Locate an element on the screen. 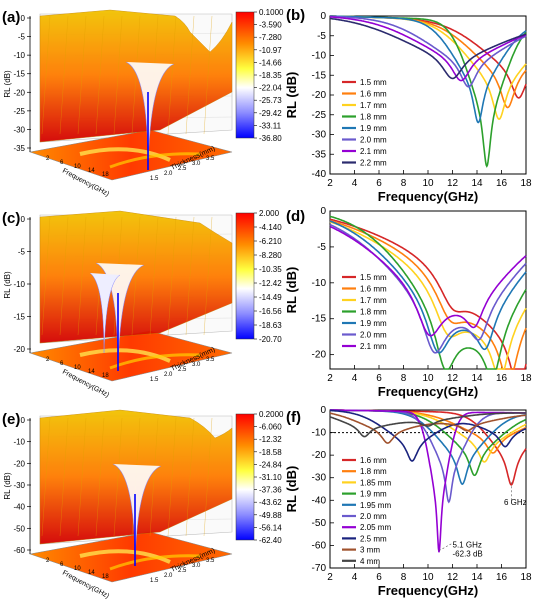 The width and height of the screenshot is (534, 609). annotation: 5.1 GHz is located at coordinates (467, 545).